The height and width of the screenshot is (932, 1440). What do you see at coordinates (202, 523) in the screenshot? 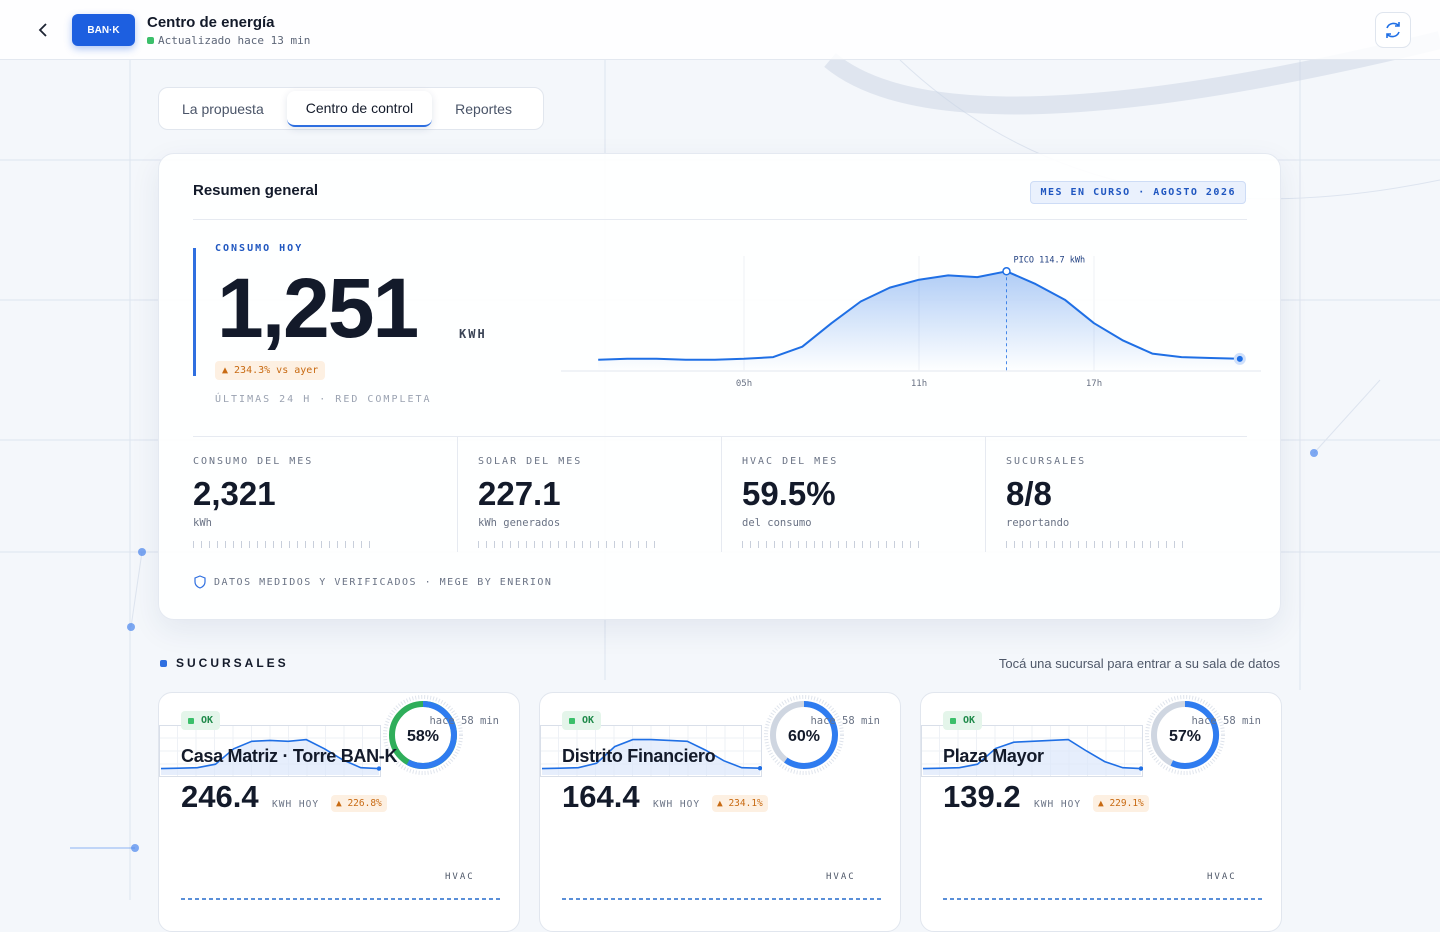
I see `stat-unit: kWh` at bounding box center [202, 523].